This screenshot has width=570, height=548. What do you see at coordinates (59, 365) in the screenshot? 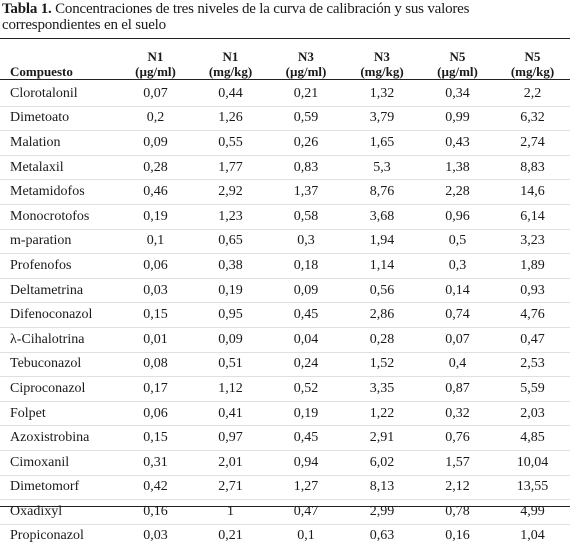
I see `compound-name-cell: Tebuconazol` at bounding box center [59, 365].